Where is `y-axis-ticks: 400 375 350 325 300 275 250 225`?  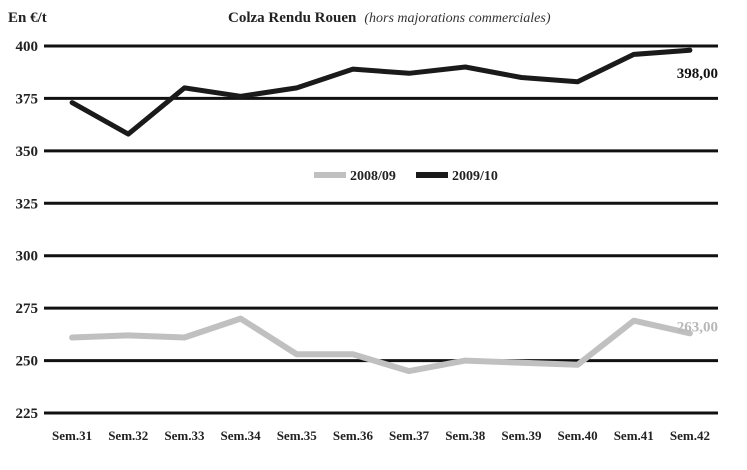 y-axis-ticks: 400 375 350 325 300 275 250 225 is located at coordinates (27, 230).